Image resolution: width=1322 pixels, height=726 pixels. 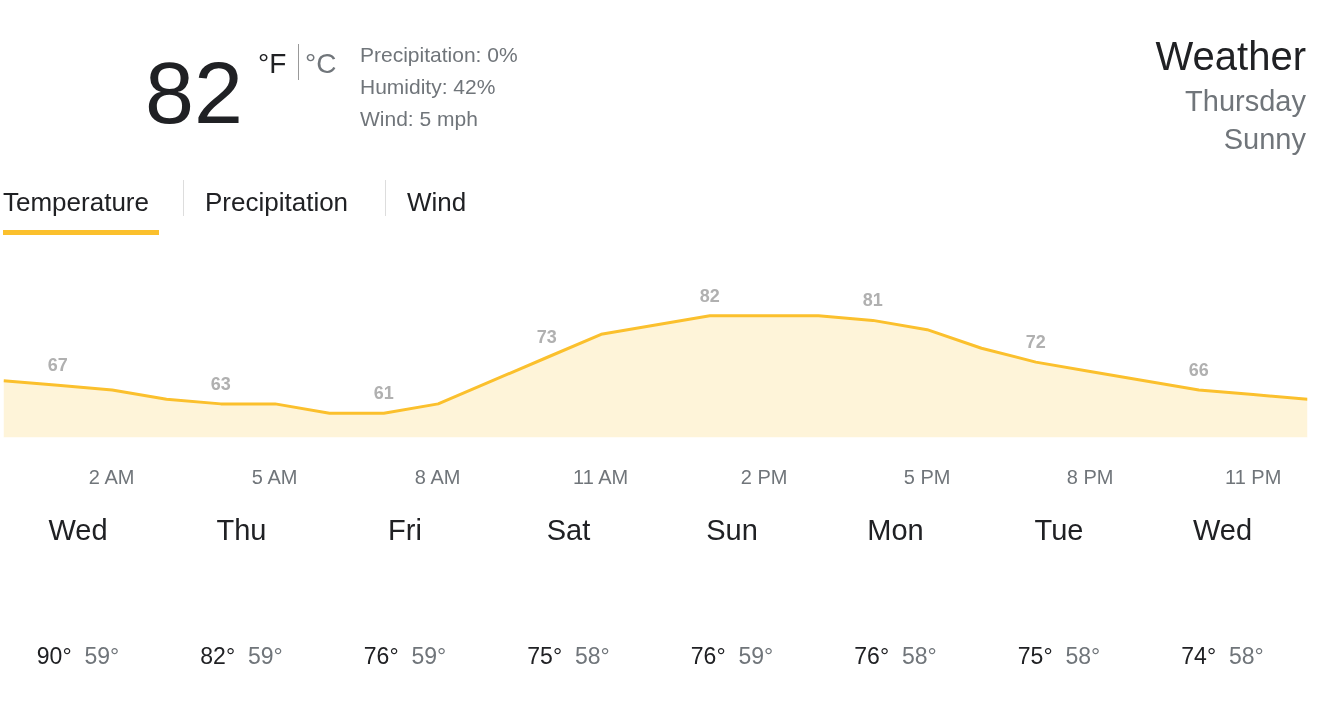 I want to click on data-label: 82, so click(x=709, y=295).